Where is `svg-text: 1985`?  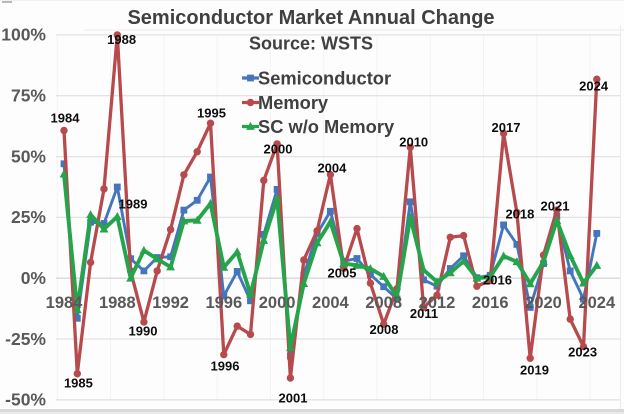
svg-text: 1985 is located at coordinates (78, 382).